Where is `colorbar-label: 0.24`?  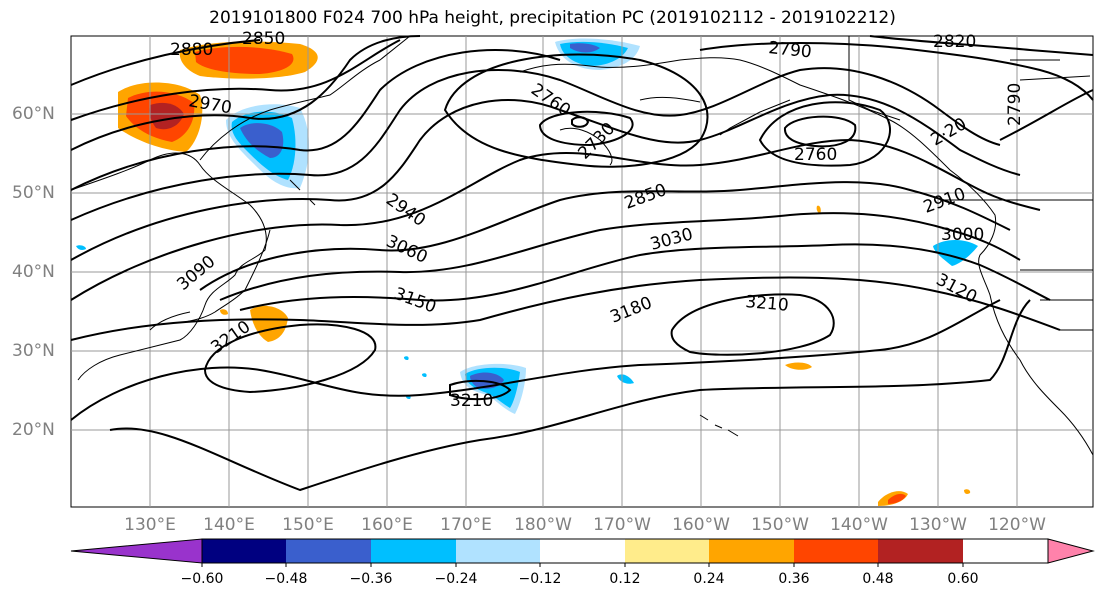 colorbar-label: 0.24 is located at coordinates (709, 579).